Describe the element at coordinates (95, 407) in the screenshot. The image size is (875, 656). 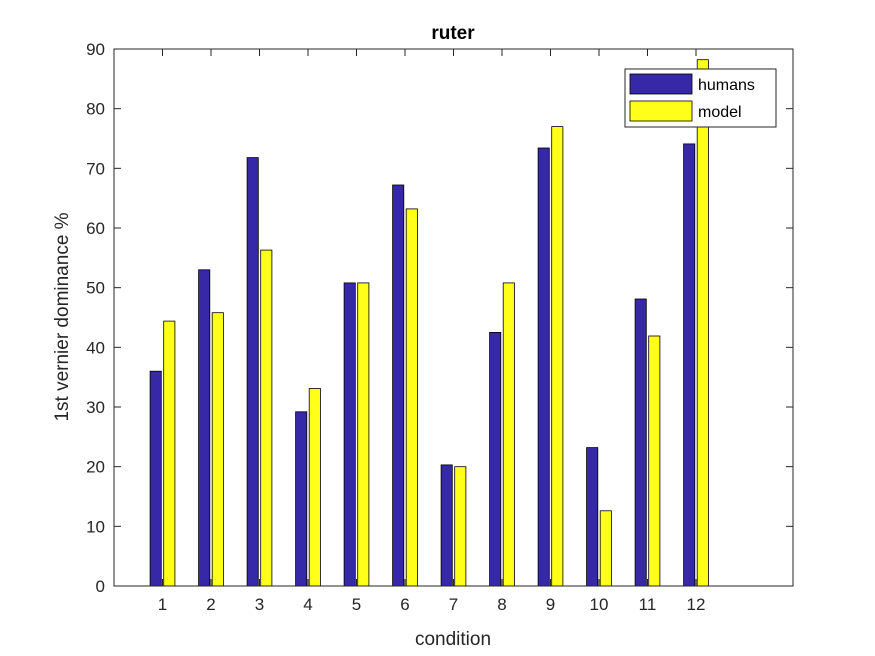
I see `y-tick-label: 30` at that location.